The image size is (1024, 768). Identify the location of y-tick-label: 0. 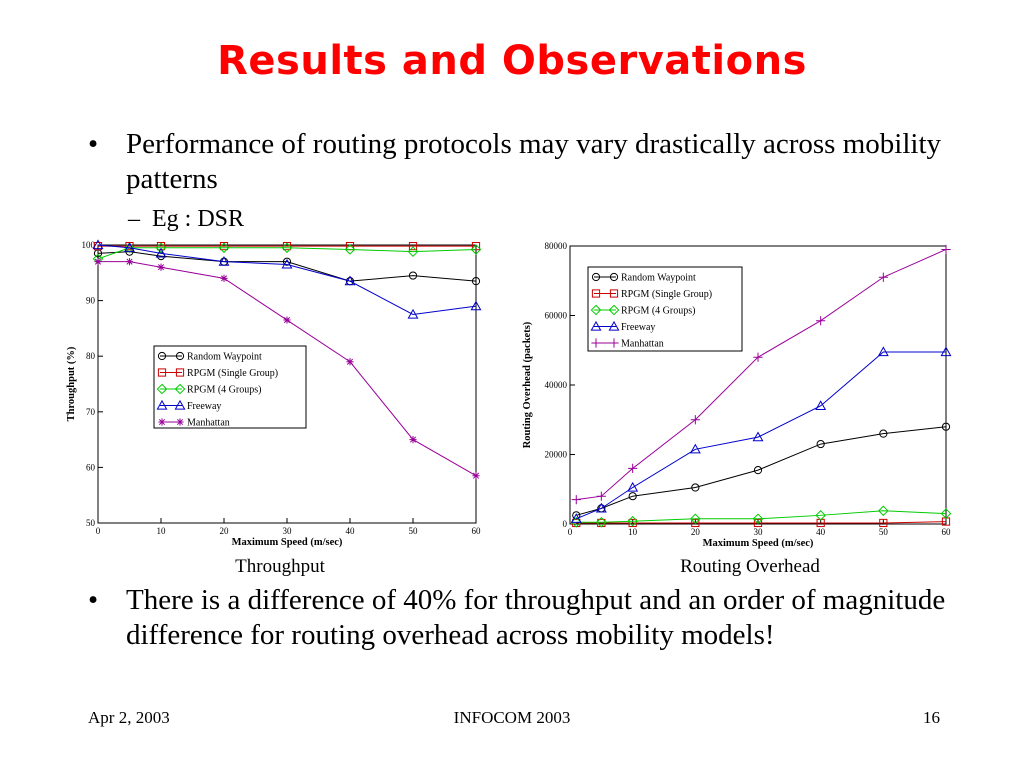
(565, 524).